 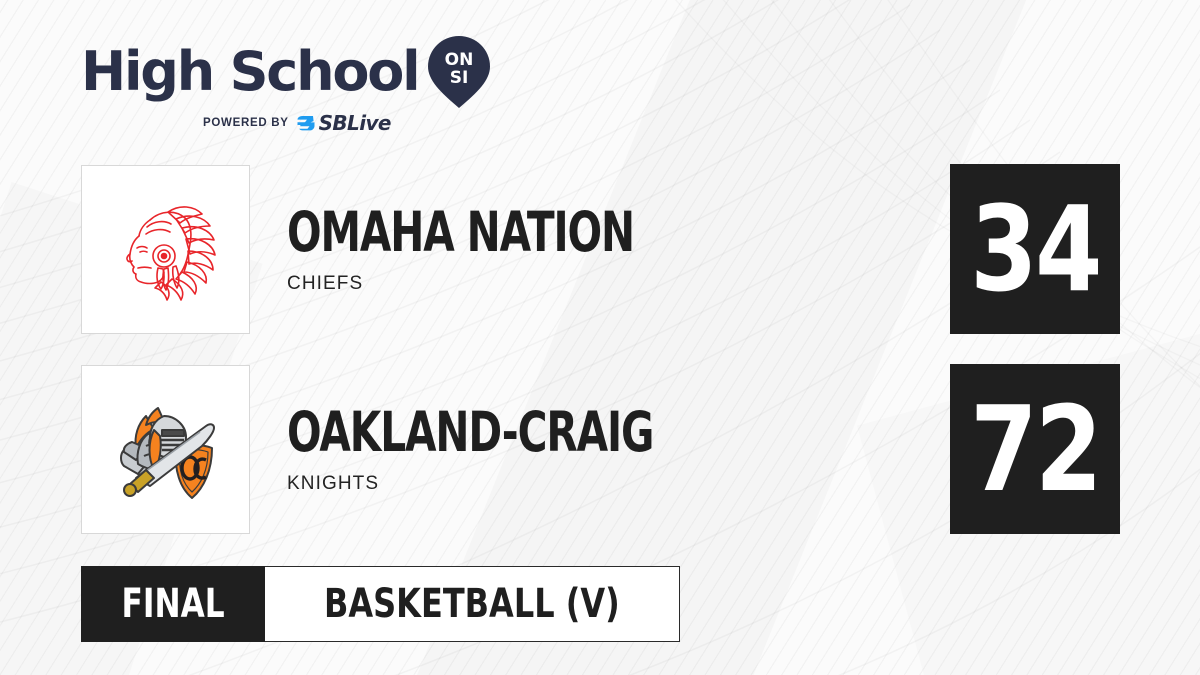 I want to click on team-names: OMAHA NATION CHIEFS, so click(x=521, y=247).